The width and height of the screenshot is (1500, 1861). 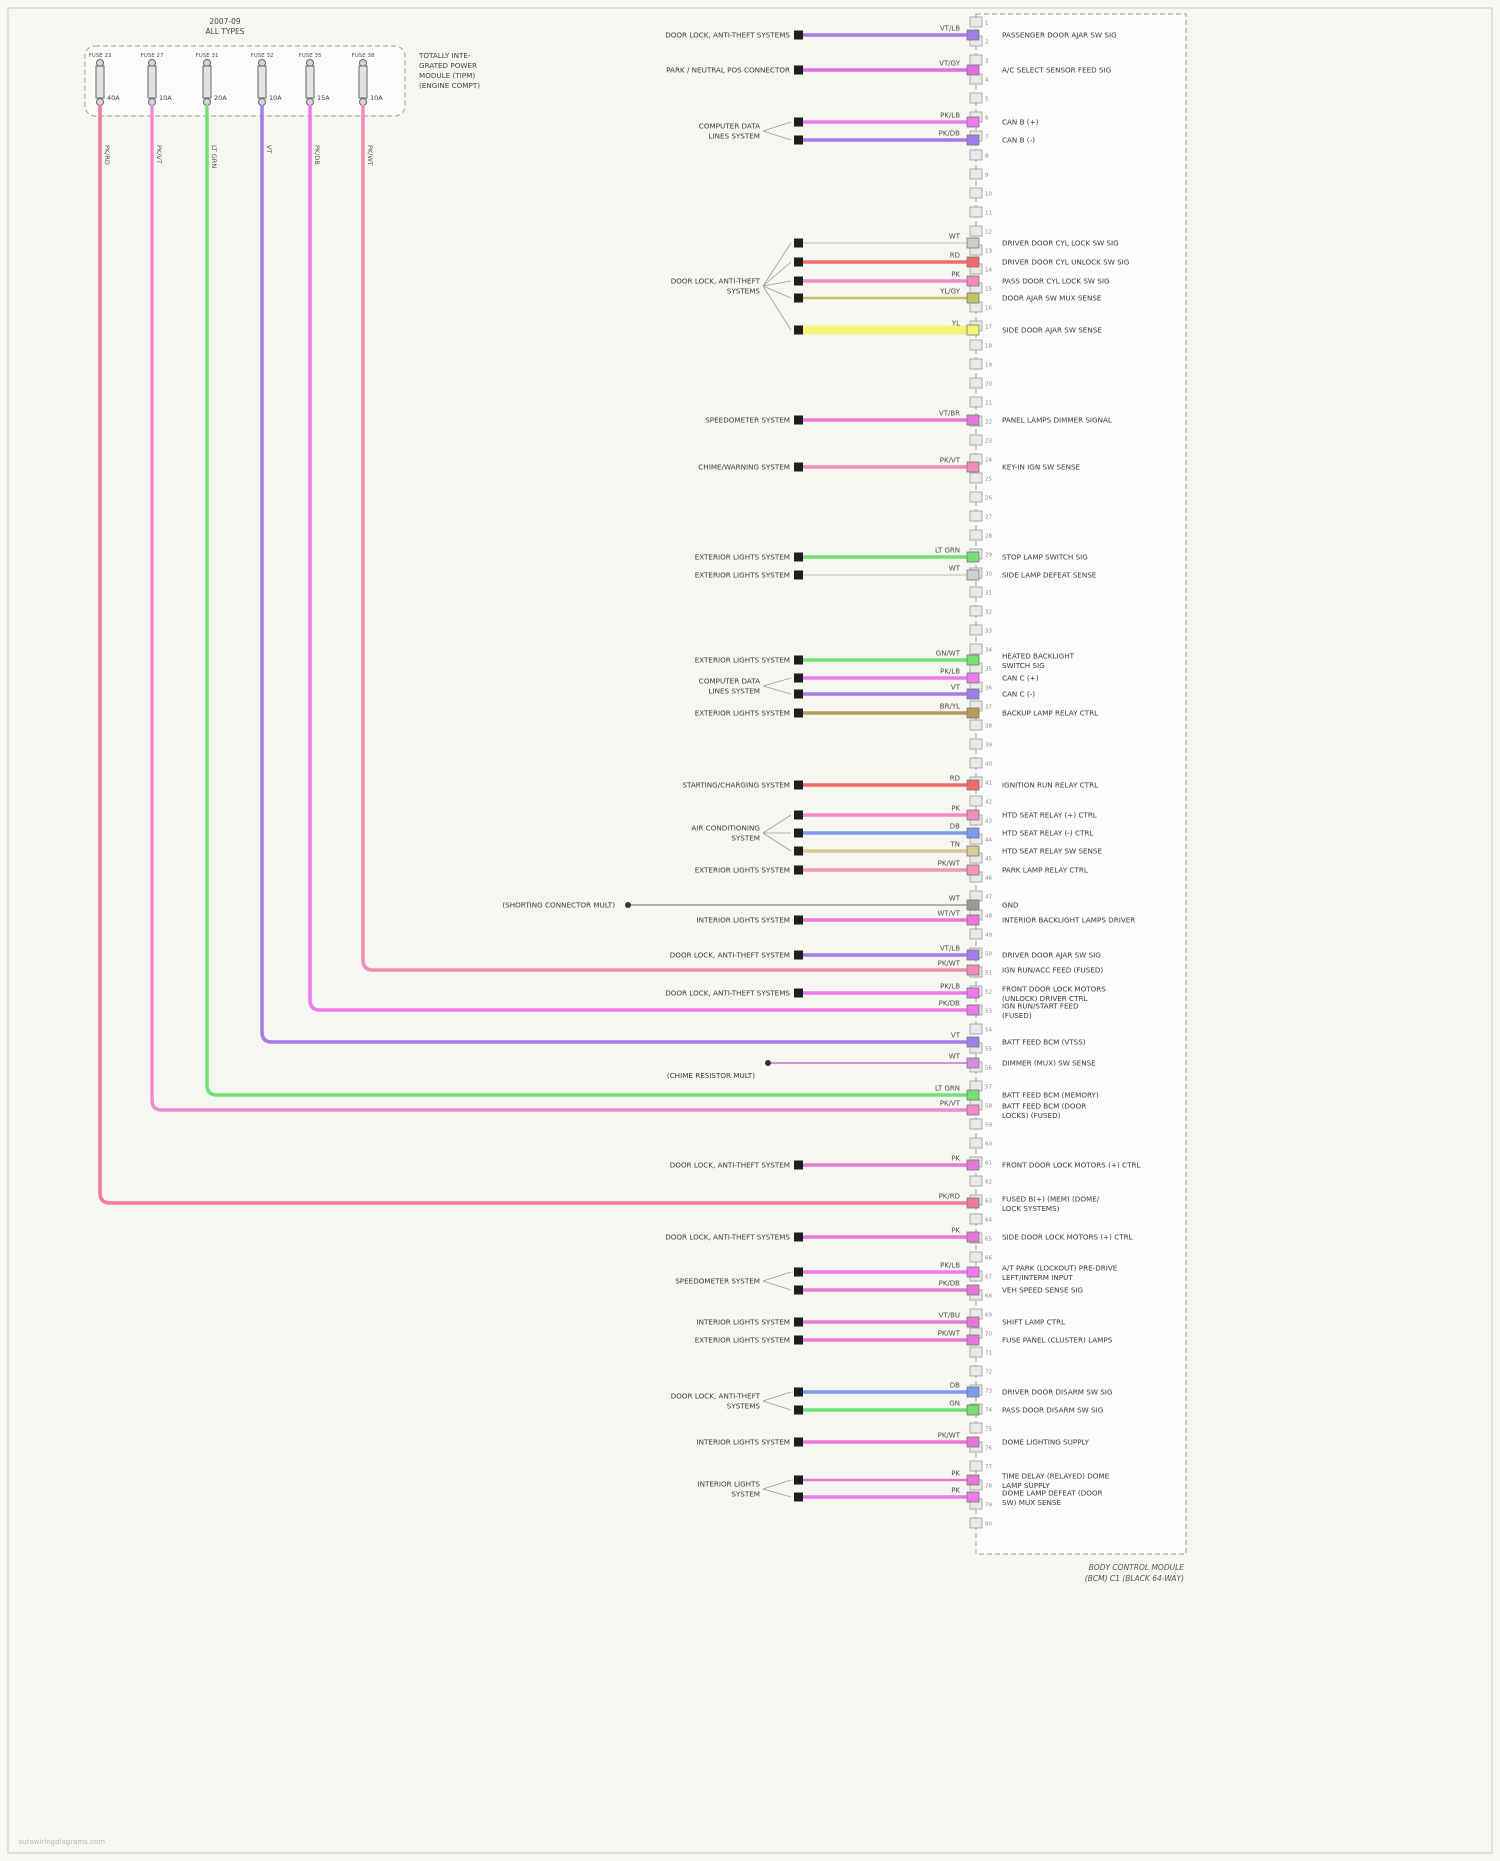 What do you see at coordinates (1042, 1290) in the screenshot?
I see `pin-function-label: VEH SPEED SENSE SIG` at bounding box center [1042, 1290].